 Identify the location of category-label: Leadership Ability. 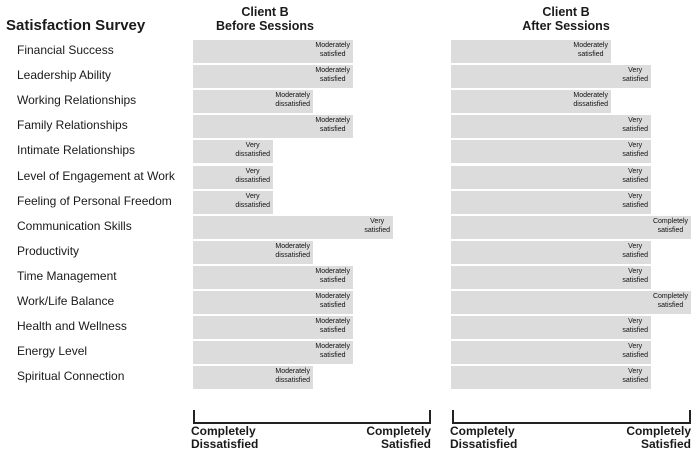
(64, 75).